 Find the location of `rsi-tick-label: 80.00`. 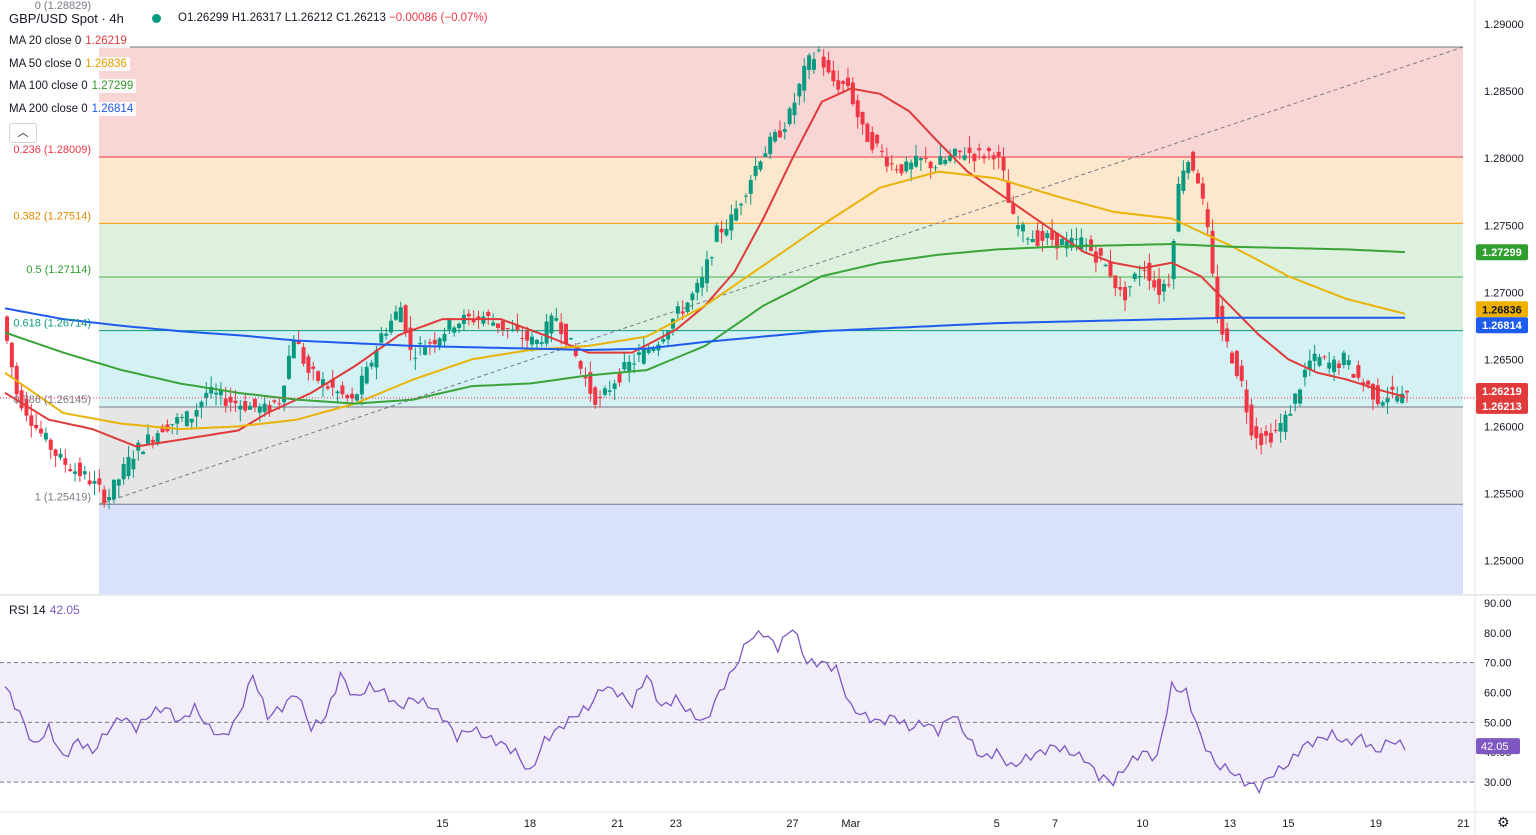

rsi-tick-label: 80.00 is located at coordinates (1498, 634).